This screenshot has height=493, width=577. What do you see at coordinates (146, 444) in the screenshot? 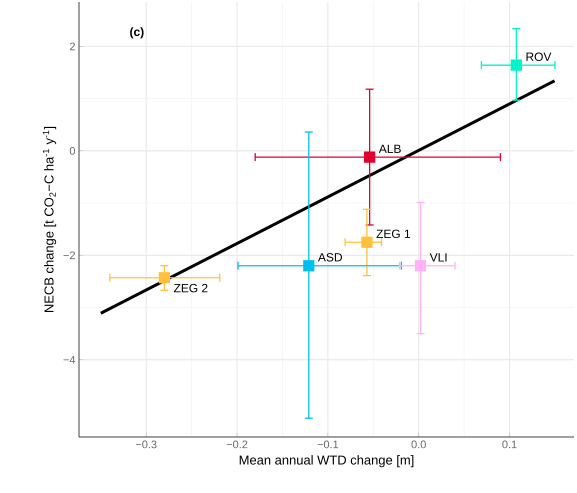
I see `x-tick-label: −0.3` at bounding box center [146, 444].